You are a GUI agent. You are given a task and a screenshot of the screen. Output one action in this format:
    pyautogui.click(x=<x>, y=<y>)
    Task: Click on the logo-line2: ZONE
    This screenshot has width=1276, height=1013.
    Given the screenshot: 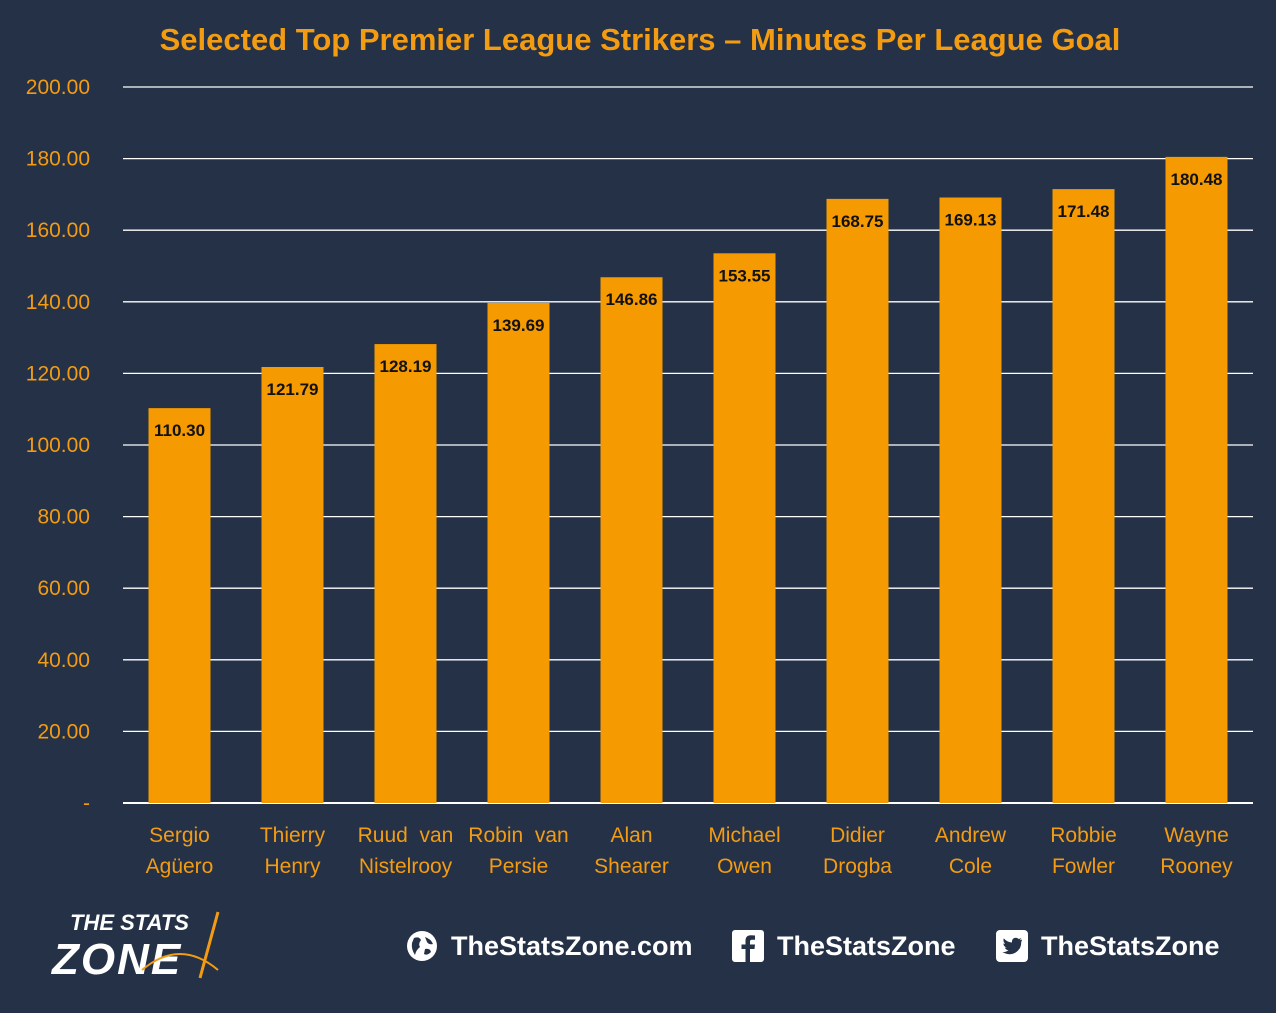 What is the action you would take?
    pyautogui.click(x=116, y=959)
    